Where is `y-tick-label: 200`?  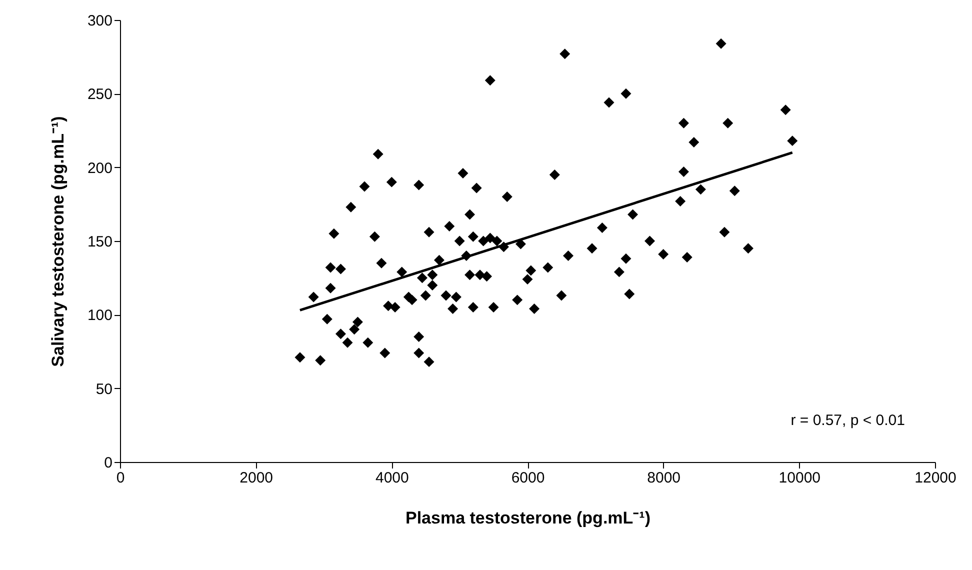 y-tick-label: 200 is located at coordinates (99, 168).